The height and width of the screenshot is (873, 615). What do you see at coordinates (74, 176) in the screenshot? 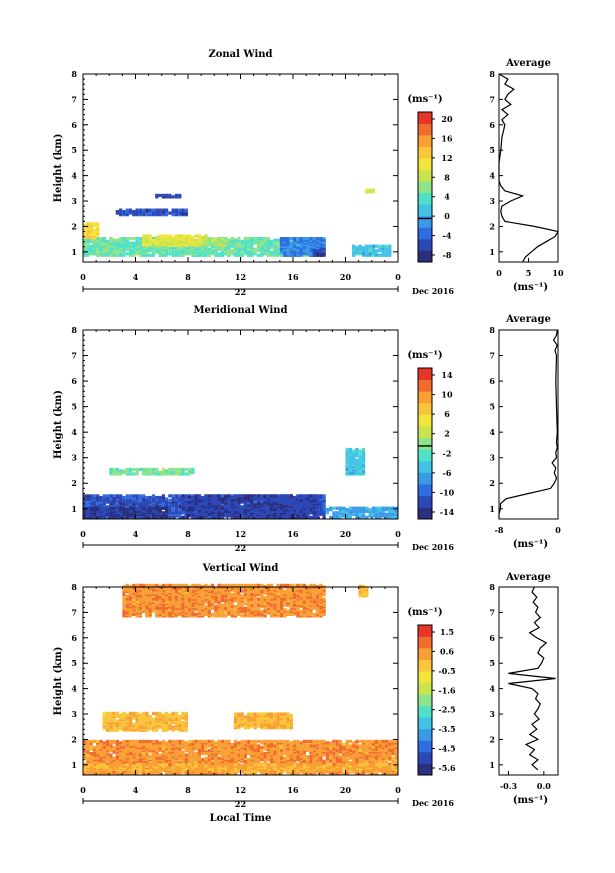
I see `y-tick-label: 4` at bounding box center [74, 176].